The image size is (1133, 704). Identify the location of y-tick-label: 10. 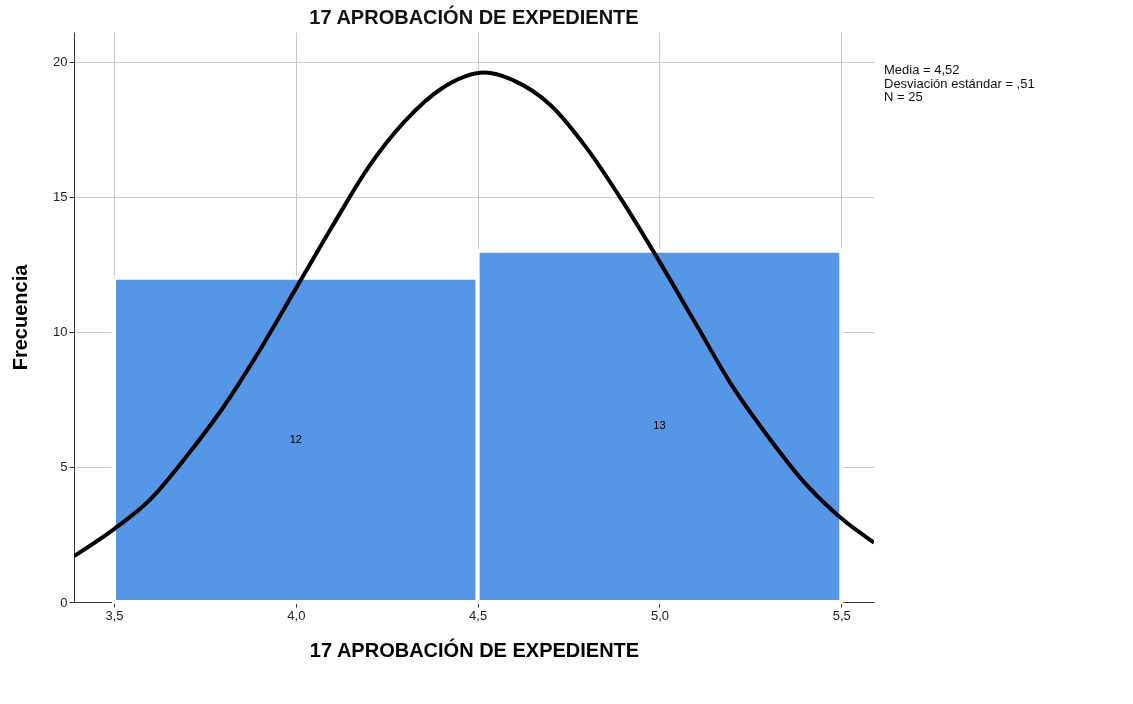
(60, 332).